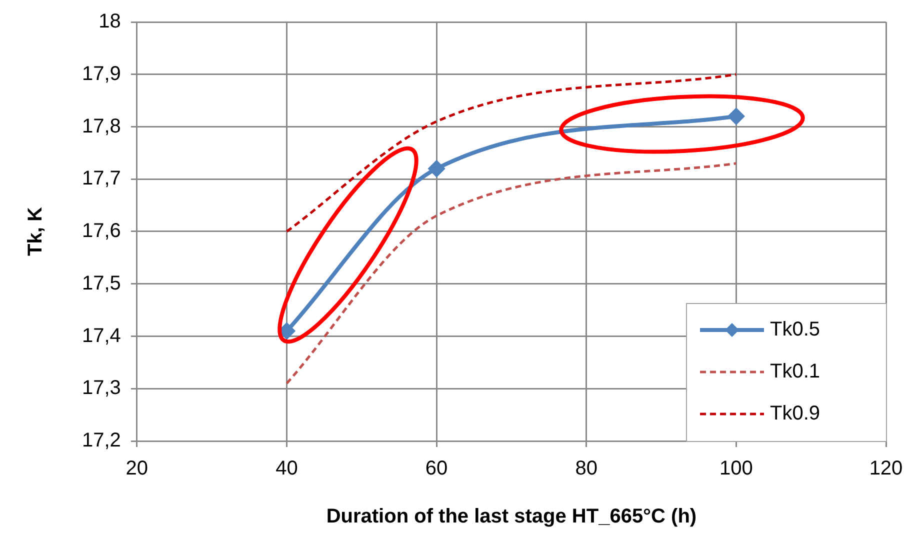 The image size is (916, 539). I want to click on x-tick-label: 100, so click(736, 469).